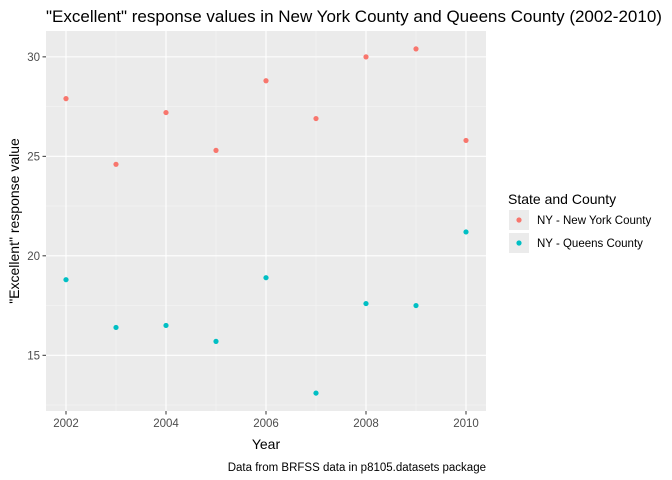  What do you see at coordinates (166, 424) in the screenshot?
I see `x-tick-label: 2004` at bounding box center [166, 424].